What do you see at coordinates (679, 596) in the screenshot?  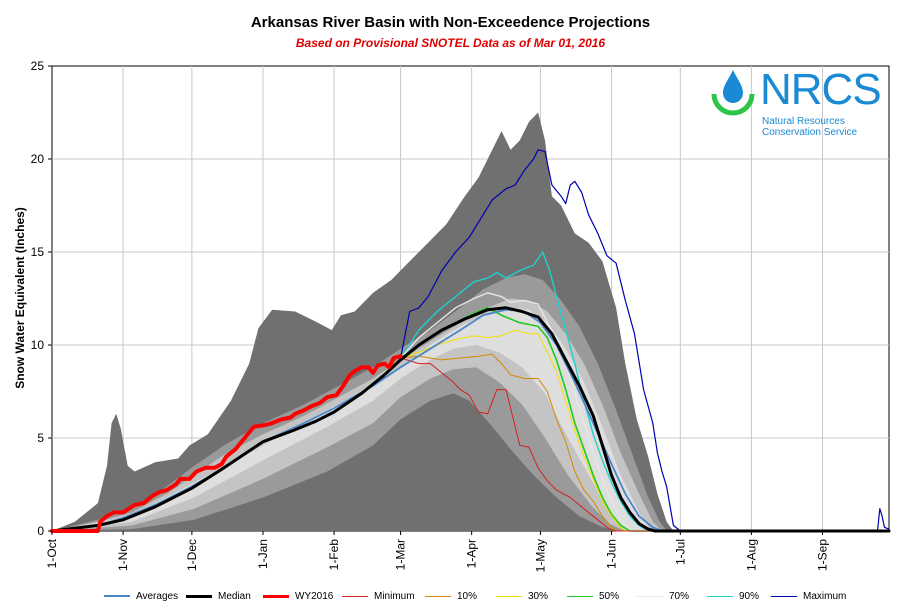 I see `legend-label: 70%` at bounding box center [679, 596].